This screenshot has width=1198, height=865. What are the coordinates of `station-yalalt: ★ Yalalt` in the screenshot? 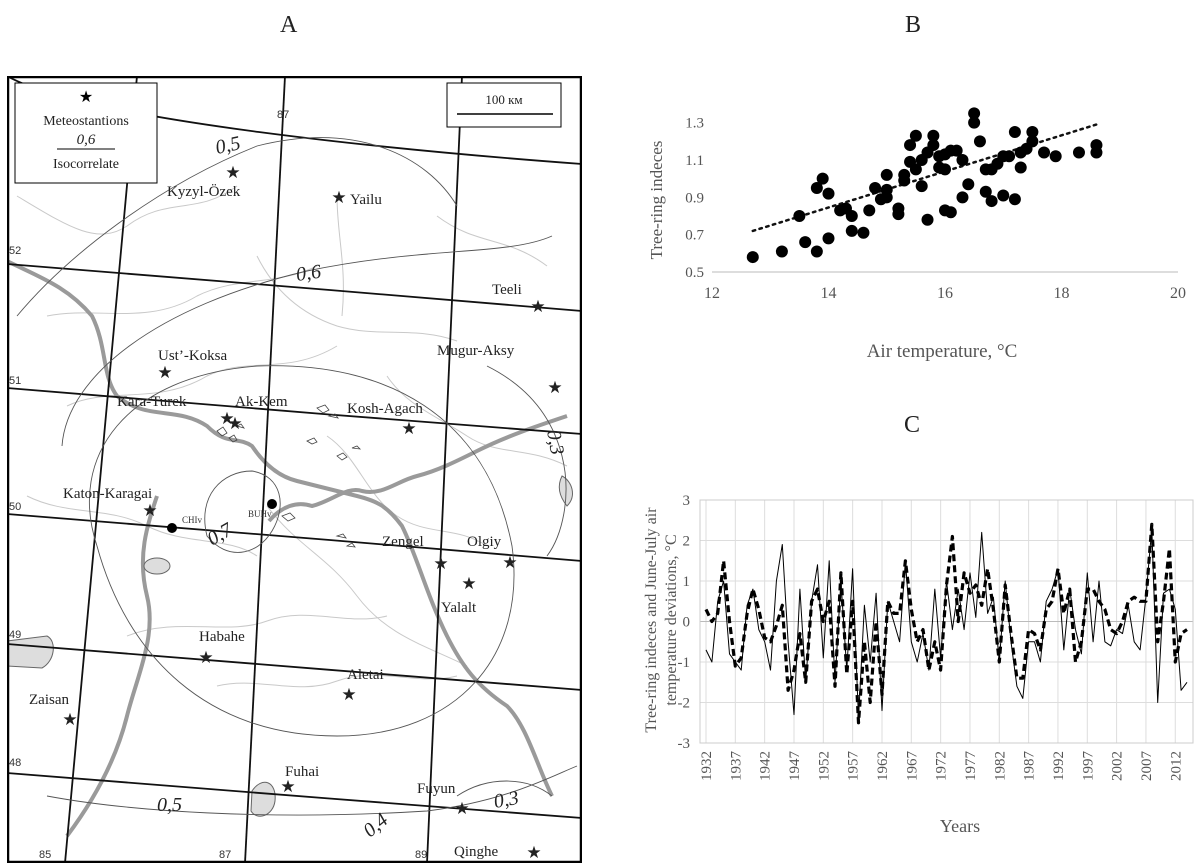 It's located at (459, 595).